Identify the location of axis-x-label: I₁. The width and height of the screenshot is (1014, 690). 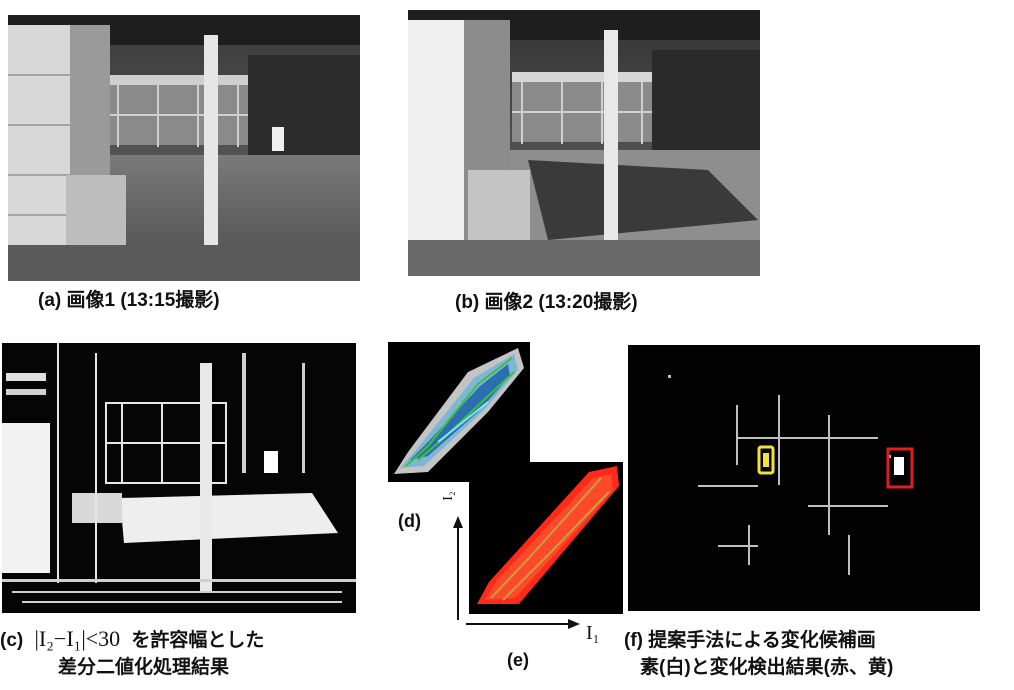
(593, 633).